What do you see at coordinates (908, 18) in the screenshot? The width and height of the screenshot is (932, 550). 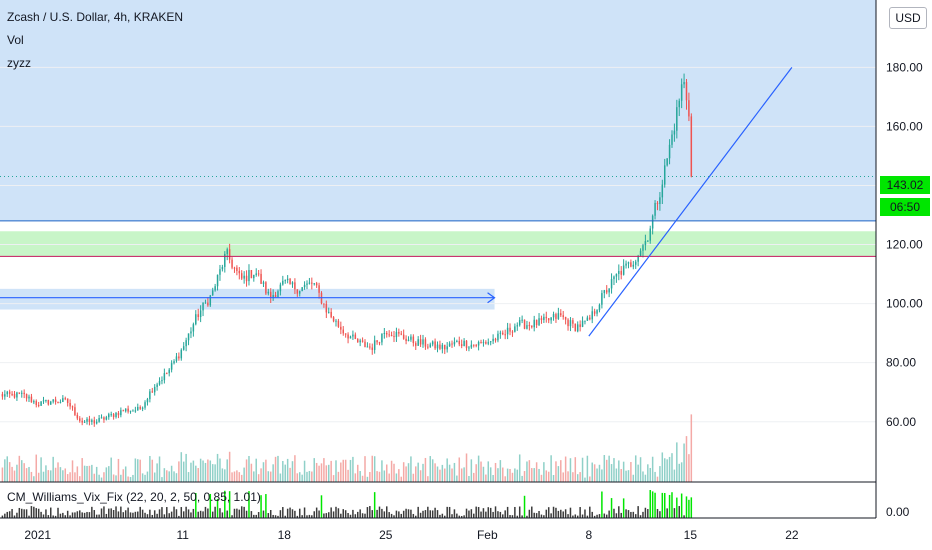 I see `currency-button: USD` at bounding box center [908, 18].